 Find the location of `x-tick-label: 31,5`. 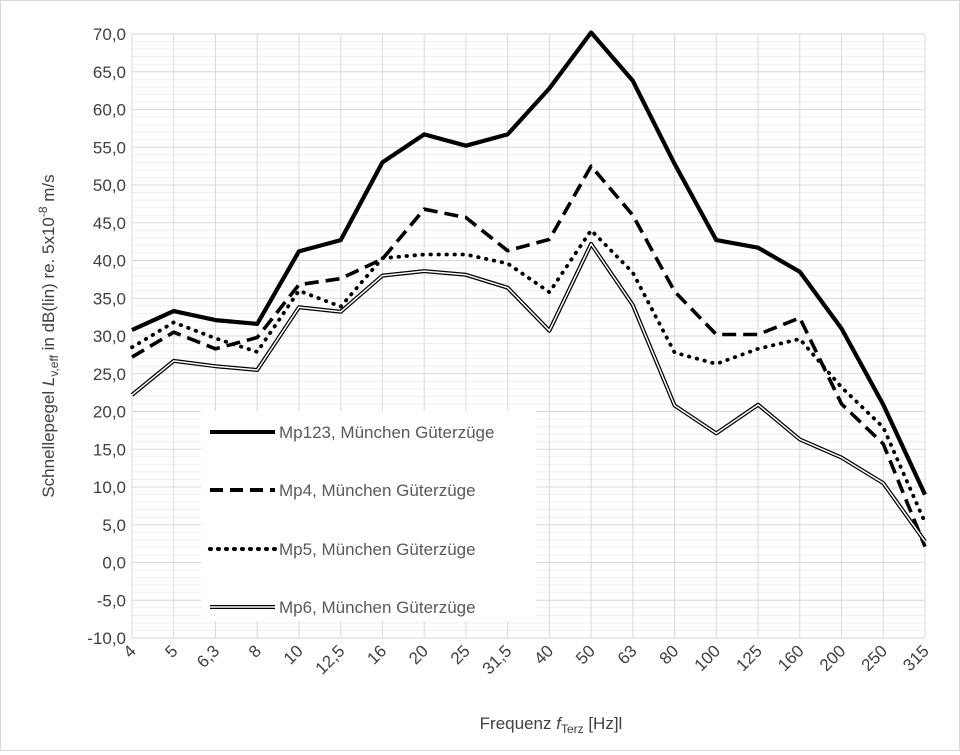

x-tick-label: 31,5 is located at coordinates (497, 659).